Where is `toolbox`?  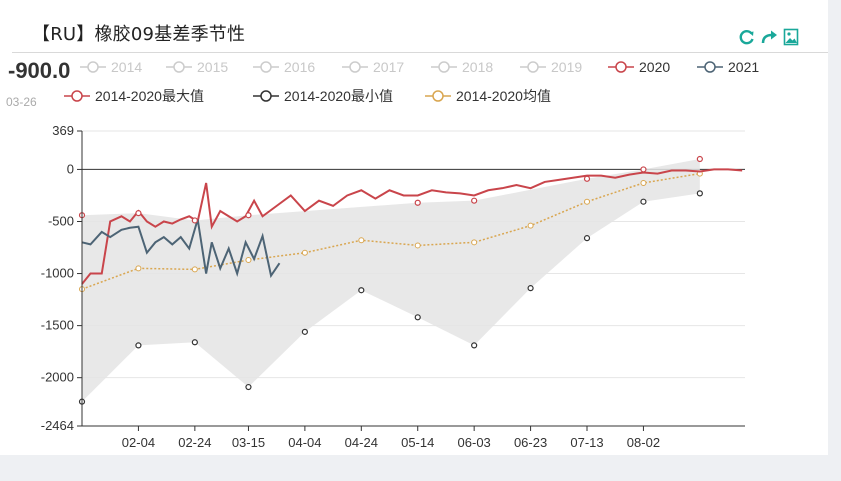
toolbox is located at coordinates (769, 37).